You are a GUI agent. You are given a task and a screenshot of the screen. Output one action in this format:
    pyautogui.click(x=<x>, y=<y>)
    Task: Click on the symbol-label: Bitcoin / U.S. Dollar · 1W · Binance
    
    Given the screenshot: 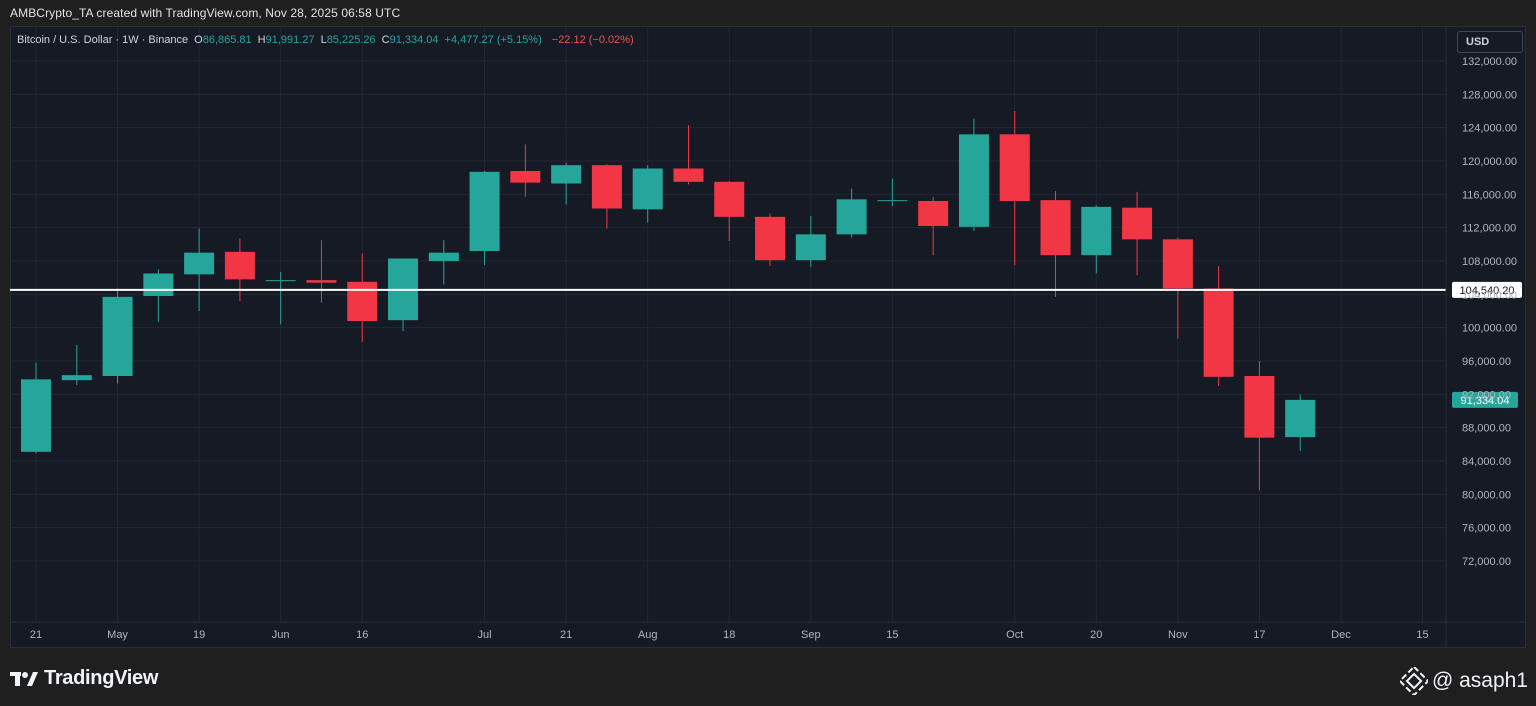 What is the action you would take?
    pyautogui.click(x=103, y=40)
    